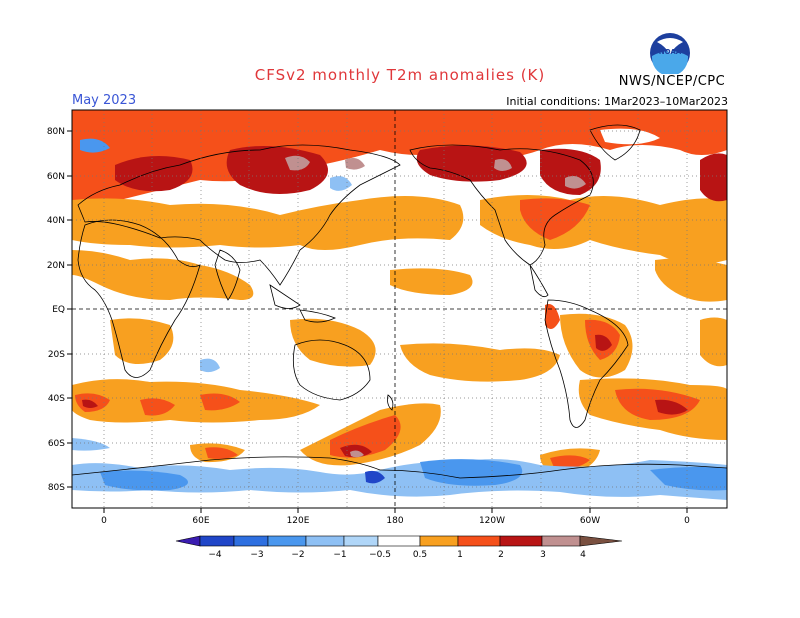 This screenshot has width=800, height=618. Describe the element at coordinates (200, 521) in the screenshot. I see `lon-label: 60E` at that location.